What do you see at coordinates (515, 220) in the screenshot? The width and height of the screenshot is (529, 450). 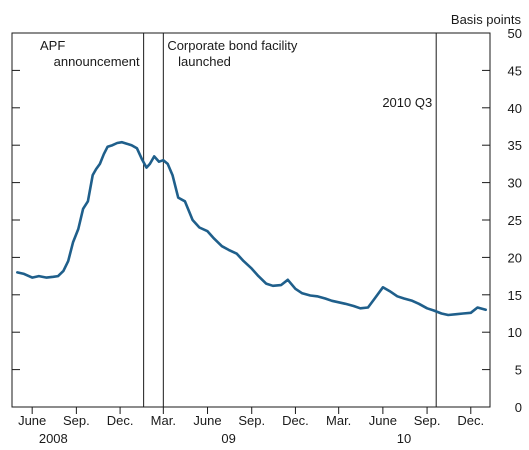 I see `y-tick-label: 25` at bounding box center [515, 220].